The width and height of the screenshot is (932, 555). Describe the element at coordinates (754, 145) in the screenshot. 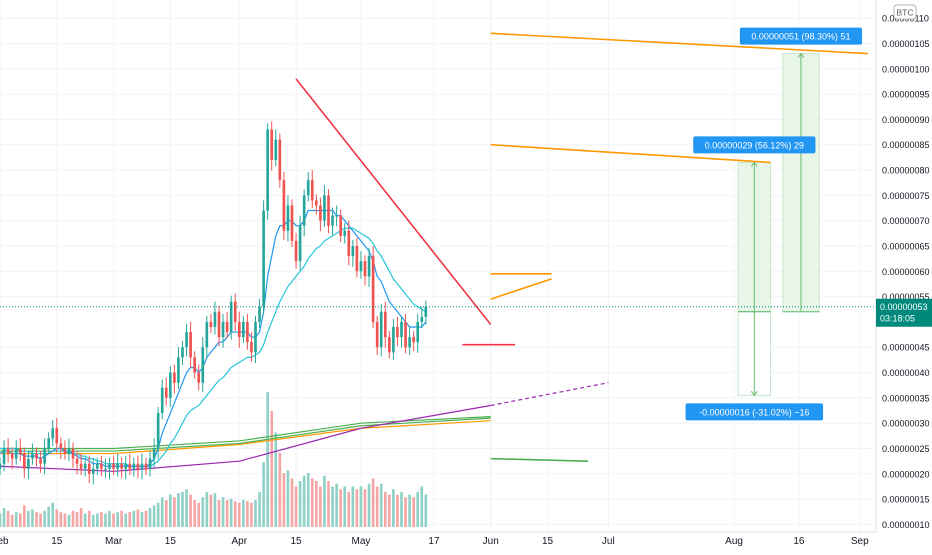

I see `projection-label: 0.00000029 (56.12%) 29` at that location.